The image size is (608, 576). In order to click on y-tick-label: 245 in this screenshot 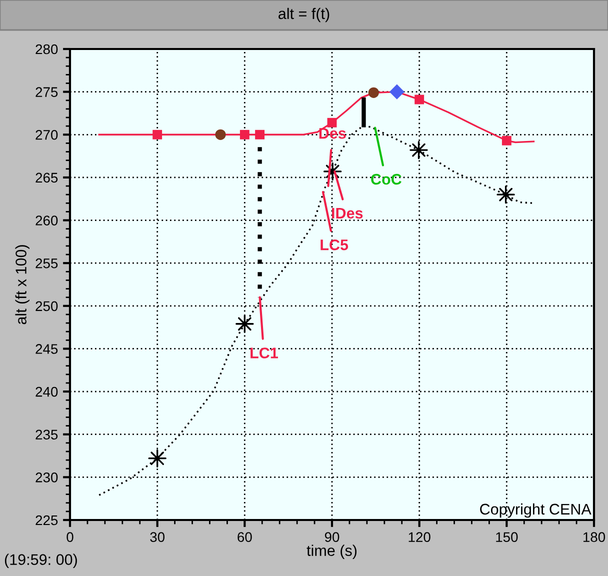, I will do `click(47, 349)`.